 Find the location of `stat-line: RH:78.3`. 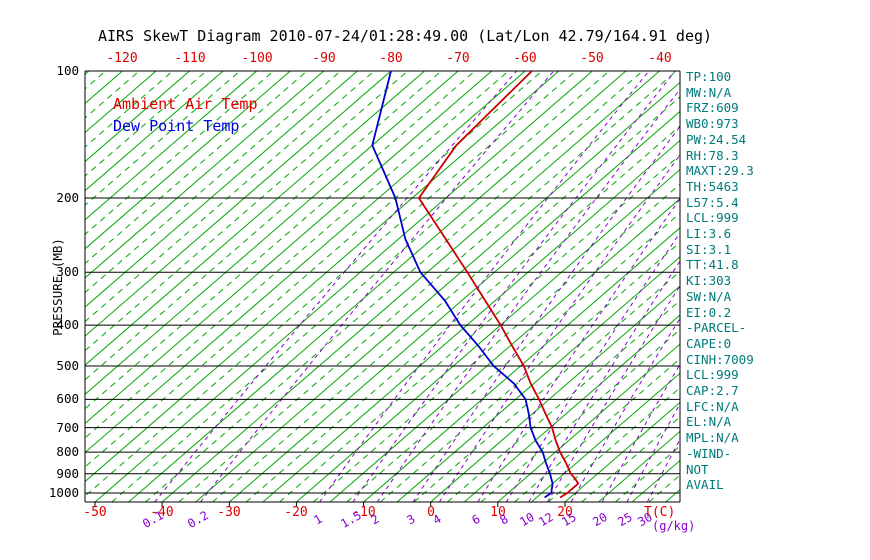

stat-line: RH:78.3 is located at coordinates (712, 155).